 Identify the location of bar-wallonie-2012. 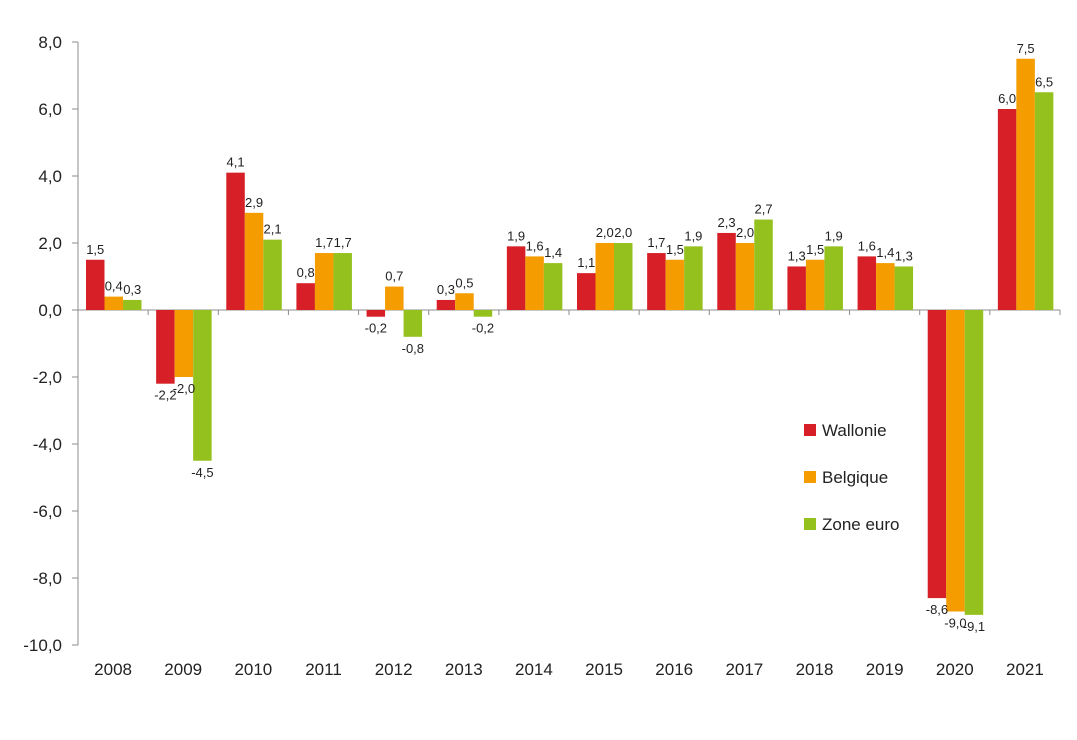
(376, 313).